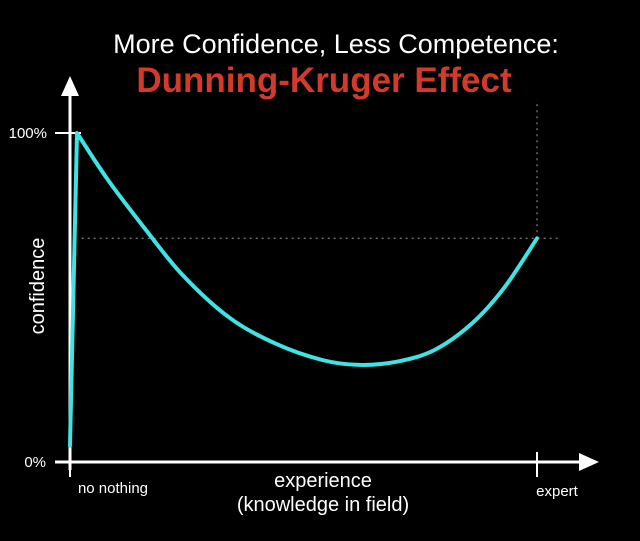 This screenshot has width=640, height=541. Describe the element at coordinates (38, 286) in the screenshot. I see `y-axis-label: confidence` at that location.